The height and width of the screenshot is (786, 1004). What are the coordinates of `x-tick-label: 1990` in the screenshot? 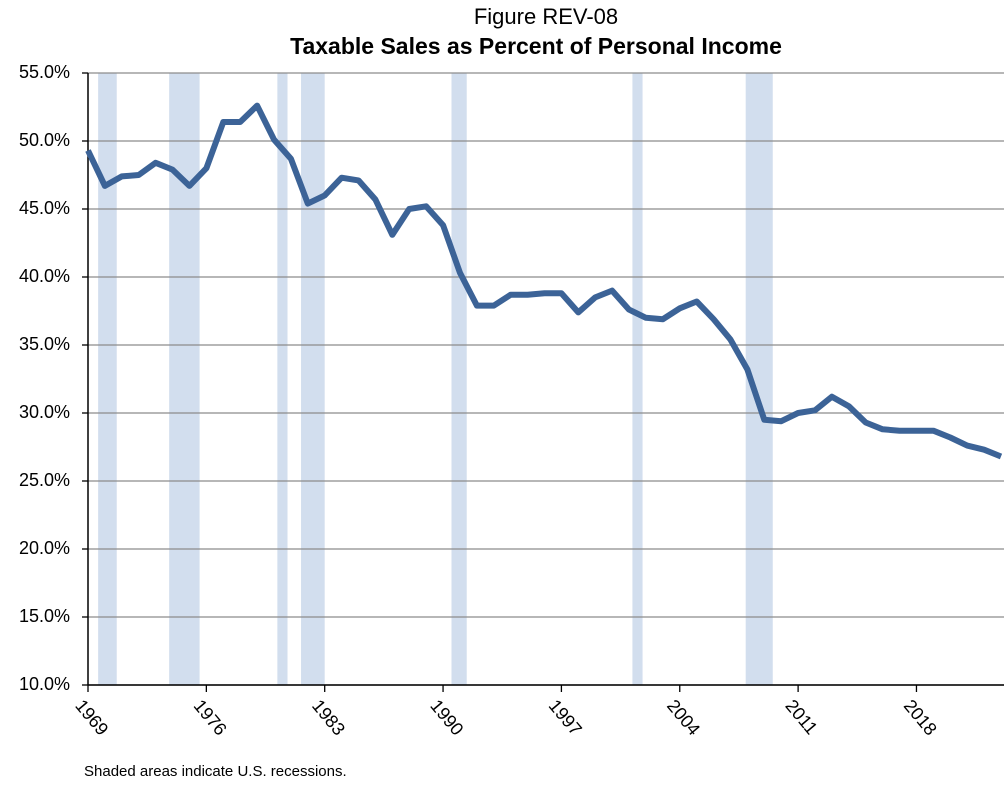 It's located at (446, 718).